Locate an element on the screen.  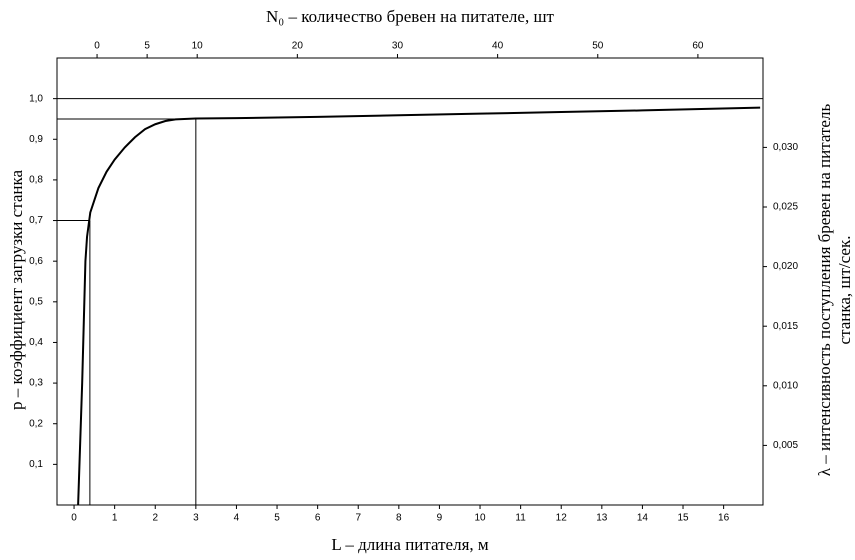
x-tick-label: 6 is located at coordinates (318, 518).